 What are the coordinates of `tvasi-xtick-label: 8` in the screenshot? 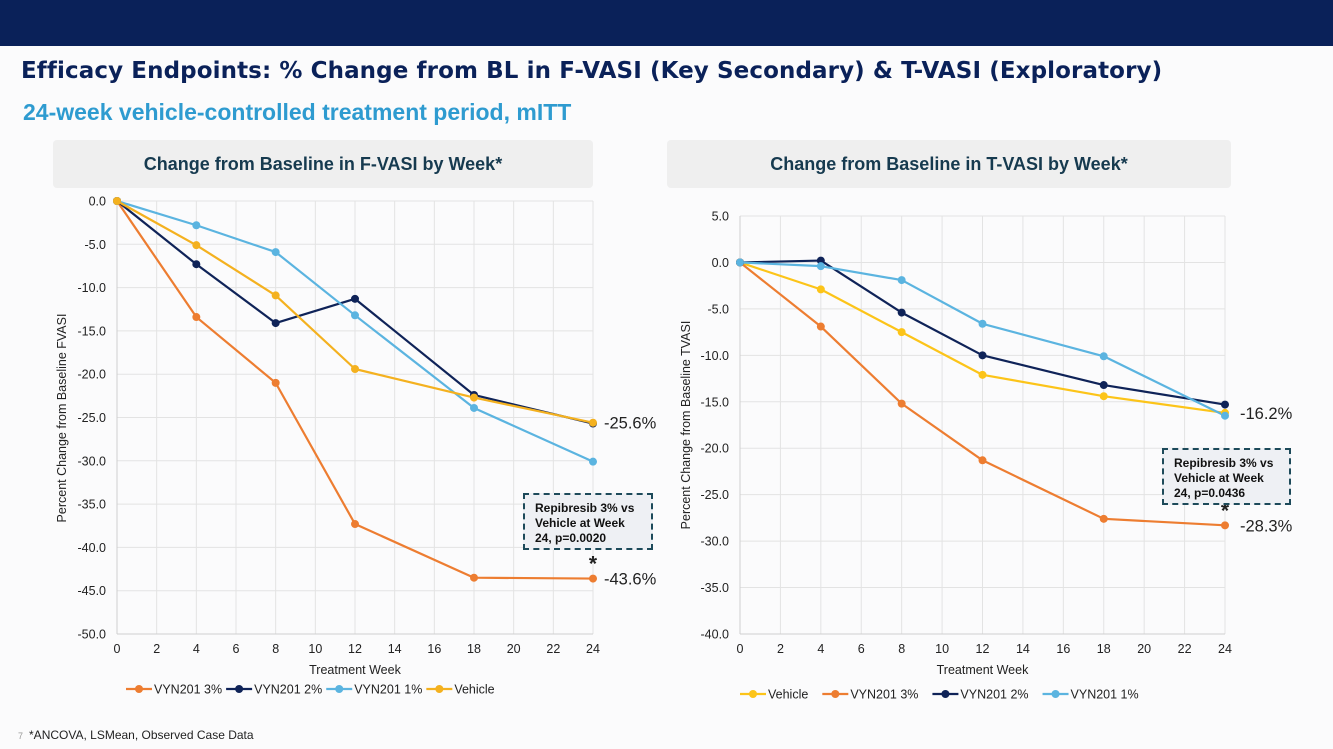 It's located at (901, 649).